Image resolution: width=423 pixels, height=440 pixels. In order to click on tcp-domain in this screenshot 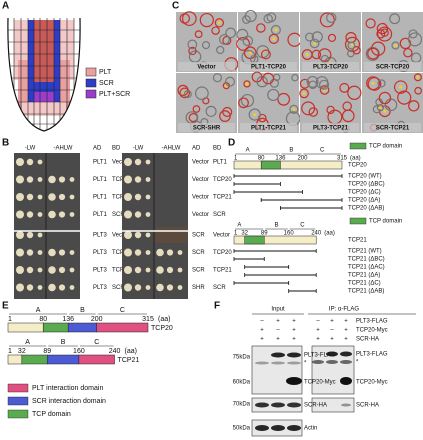, I will do `click(270, 165)`.